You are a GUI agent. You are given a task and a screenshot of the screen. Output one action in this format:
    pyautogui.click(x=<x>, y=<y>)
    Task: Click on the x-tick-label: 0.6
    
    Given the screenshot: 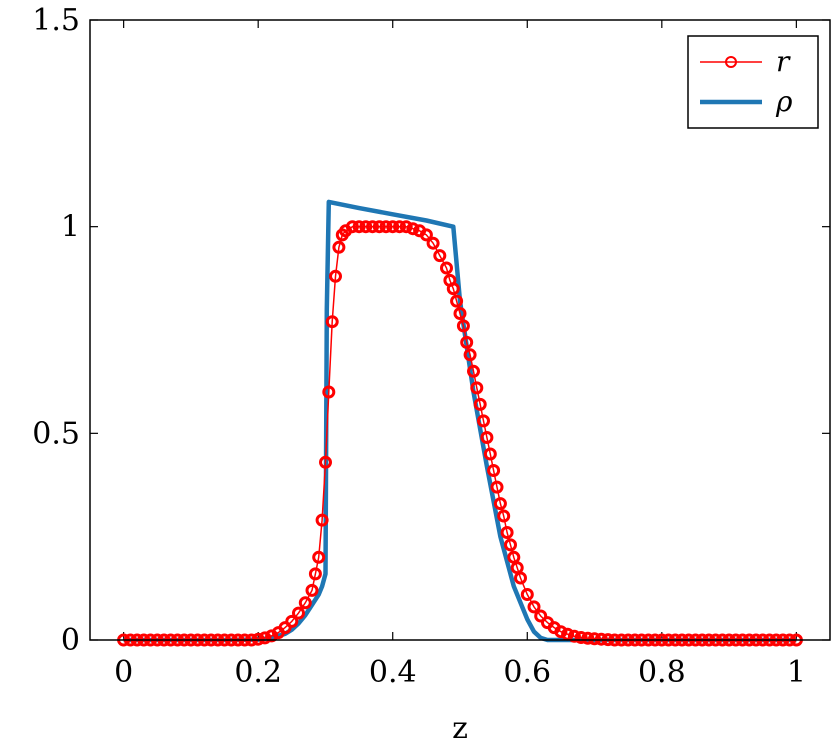 What is the action you would take?
    pyautogui.click(x=527, y=672)
    